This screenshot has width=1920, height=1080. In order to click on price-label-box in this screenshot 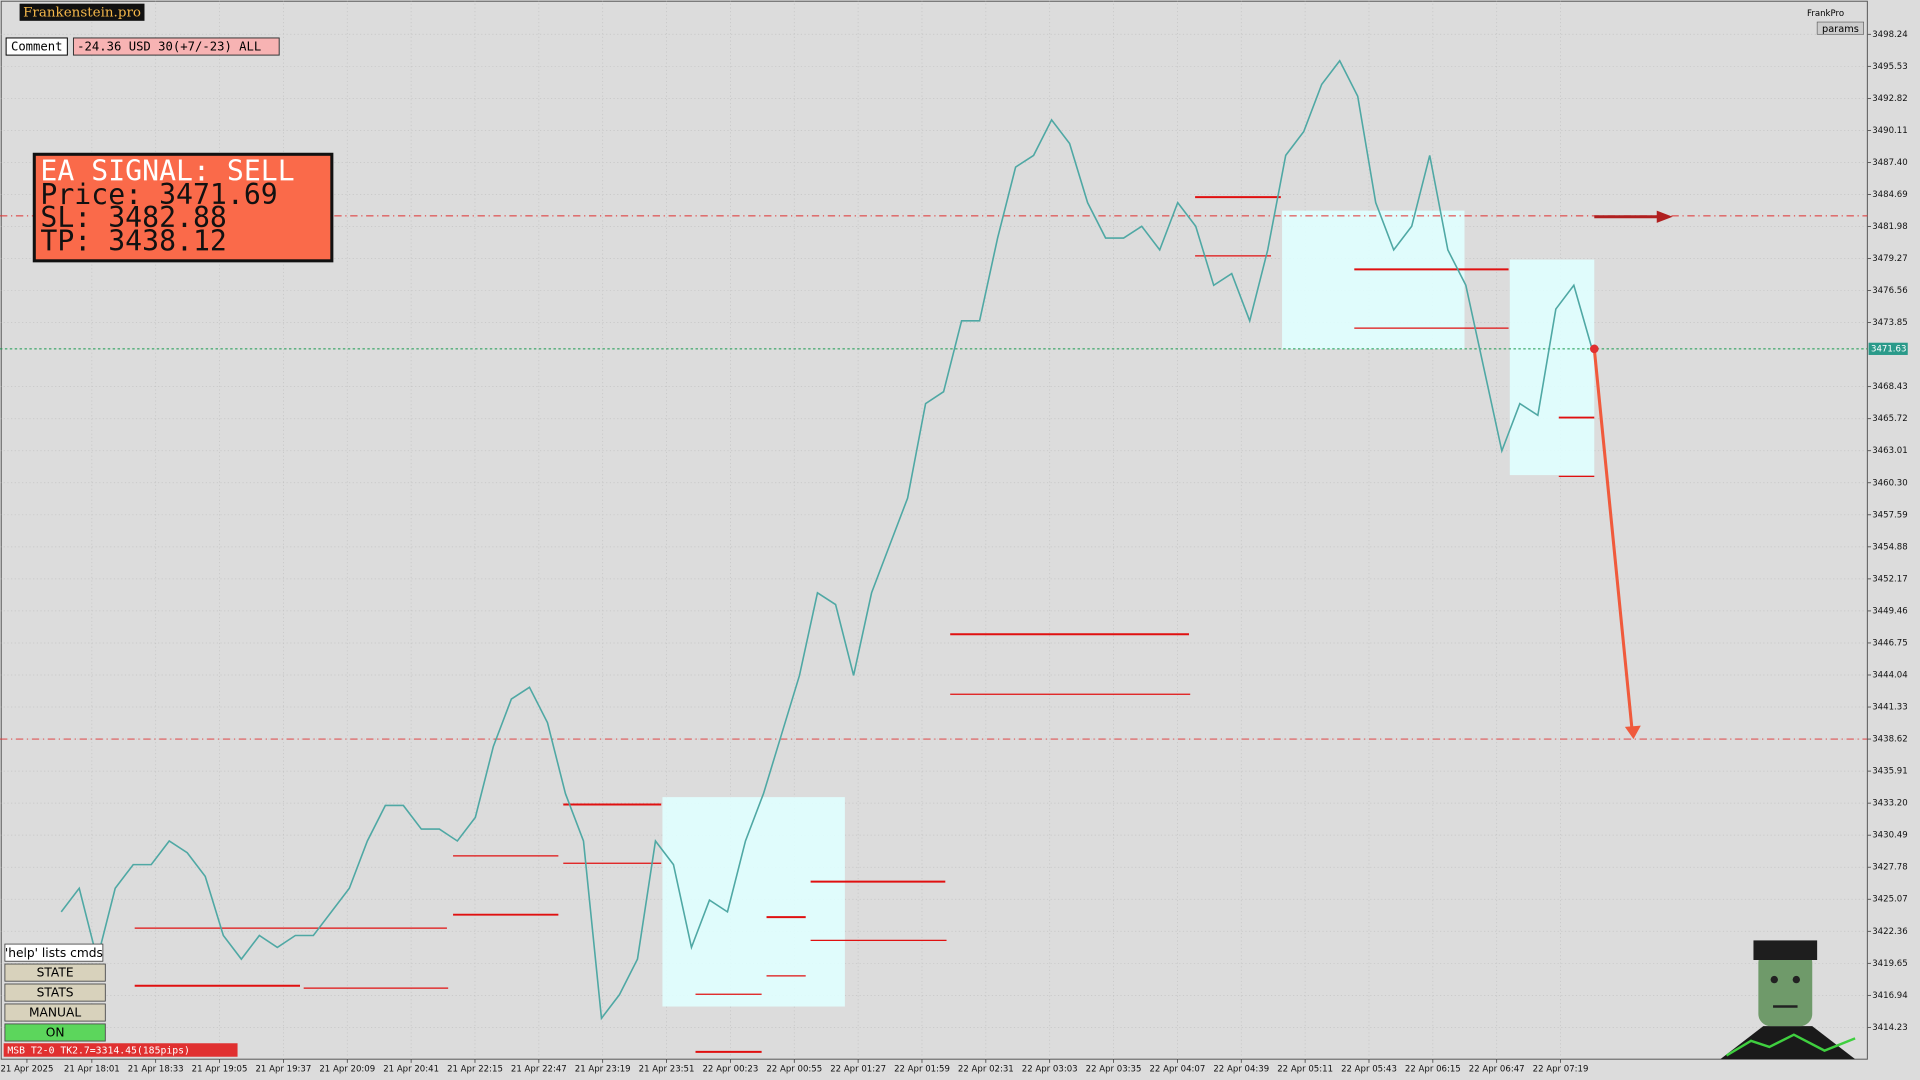, I will do `click(1888, 348)`.